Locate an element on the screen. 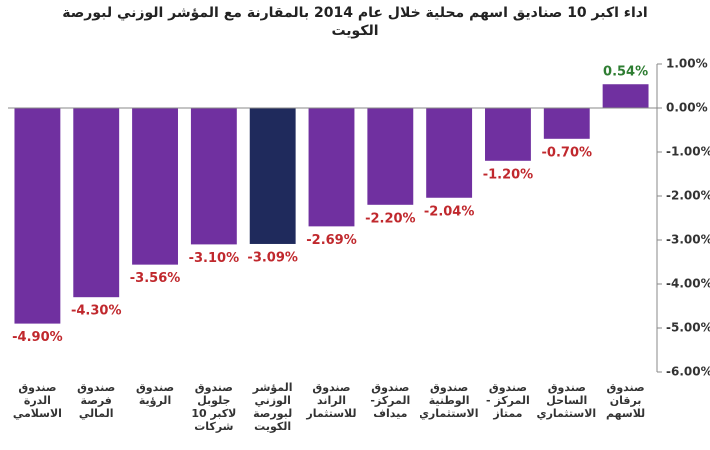 Image resolution: width=710 pixels, height=450 pixels. x-tick-label: صندوق الساحل الاستثماري is located at coordinates (567, 400).